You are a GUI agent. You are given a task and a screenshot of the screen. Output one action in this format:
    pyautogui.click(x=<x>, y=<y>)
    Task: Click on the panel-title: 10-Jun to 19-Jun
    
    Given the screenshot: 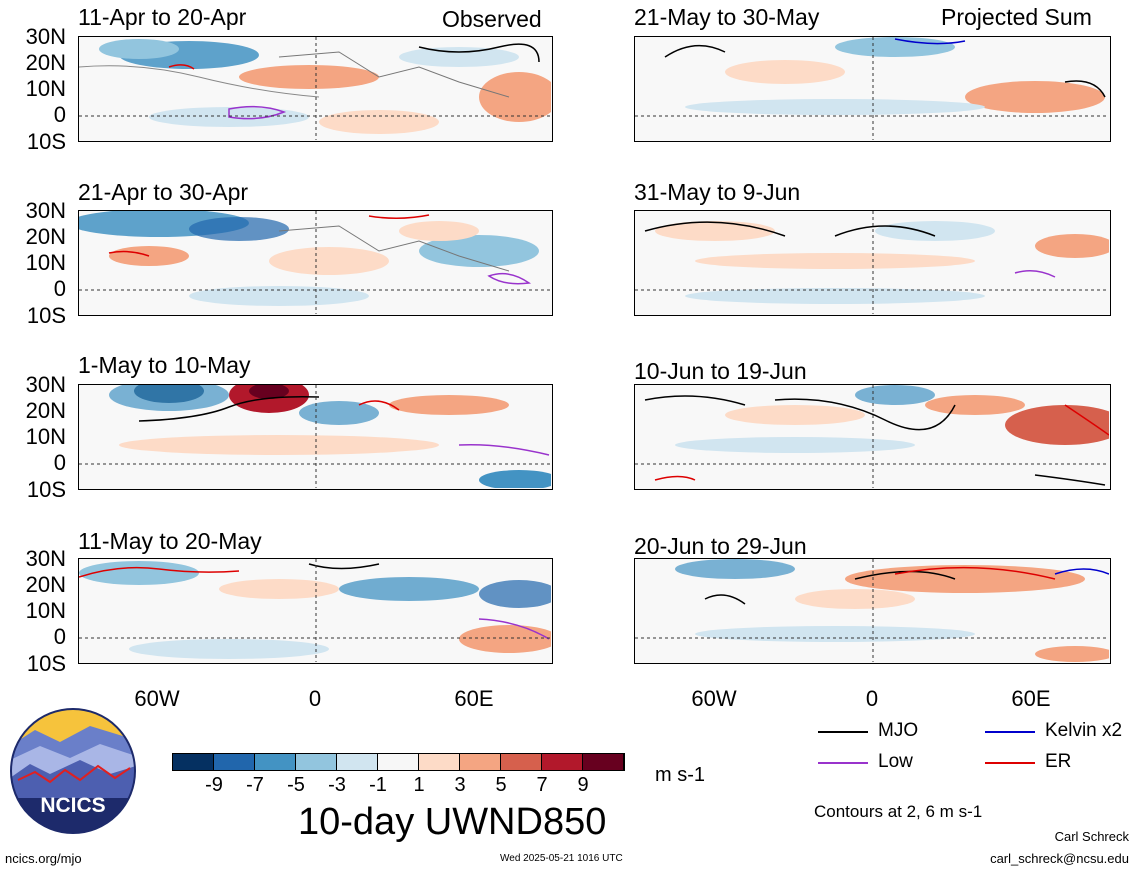 What is the action you would take?
    pyautogui.click(x=720, y=371)
    